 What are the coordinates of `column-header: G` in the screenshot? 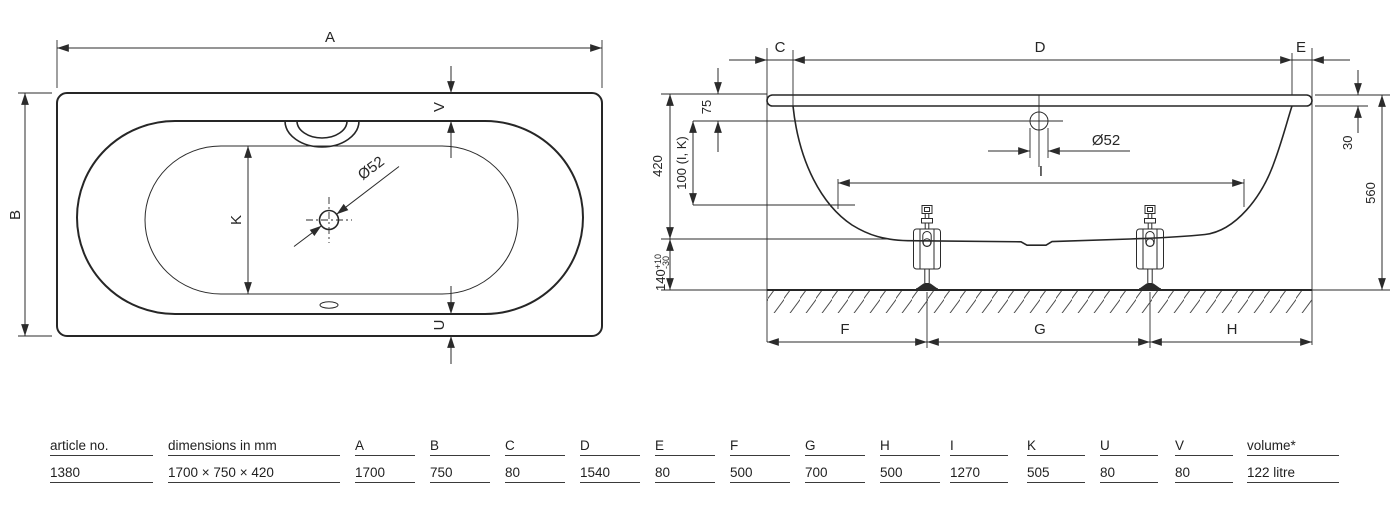 It's located at (835, 445).